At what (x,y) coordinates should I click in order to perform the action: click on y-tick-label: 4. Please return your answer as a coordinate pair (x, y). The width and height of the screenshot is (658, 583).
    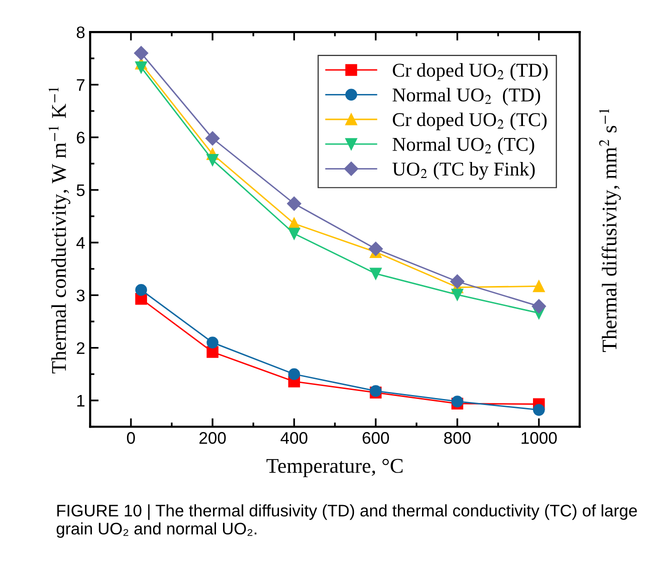
    Looking at the image, I should click on (80, 243).